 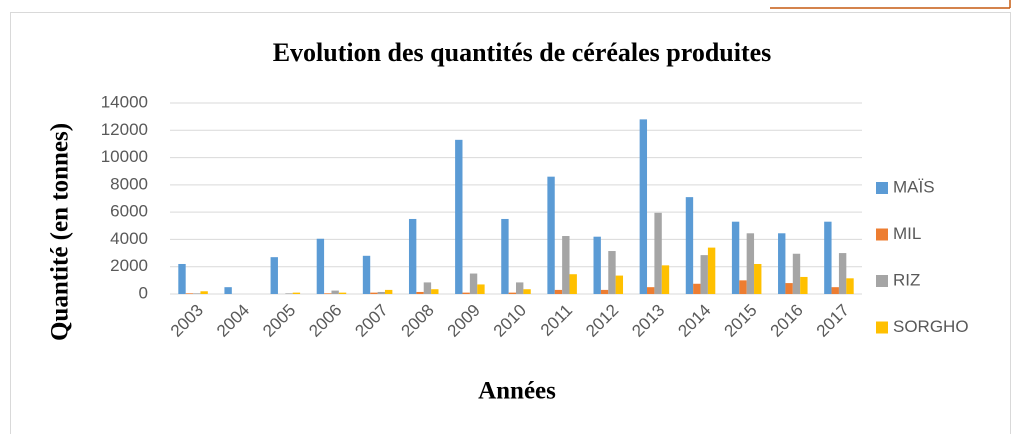 I want to click on x-axis-label: Années, so click(x=517, y=391).